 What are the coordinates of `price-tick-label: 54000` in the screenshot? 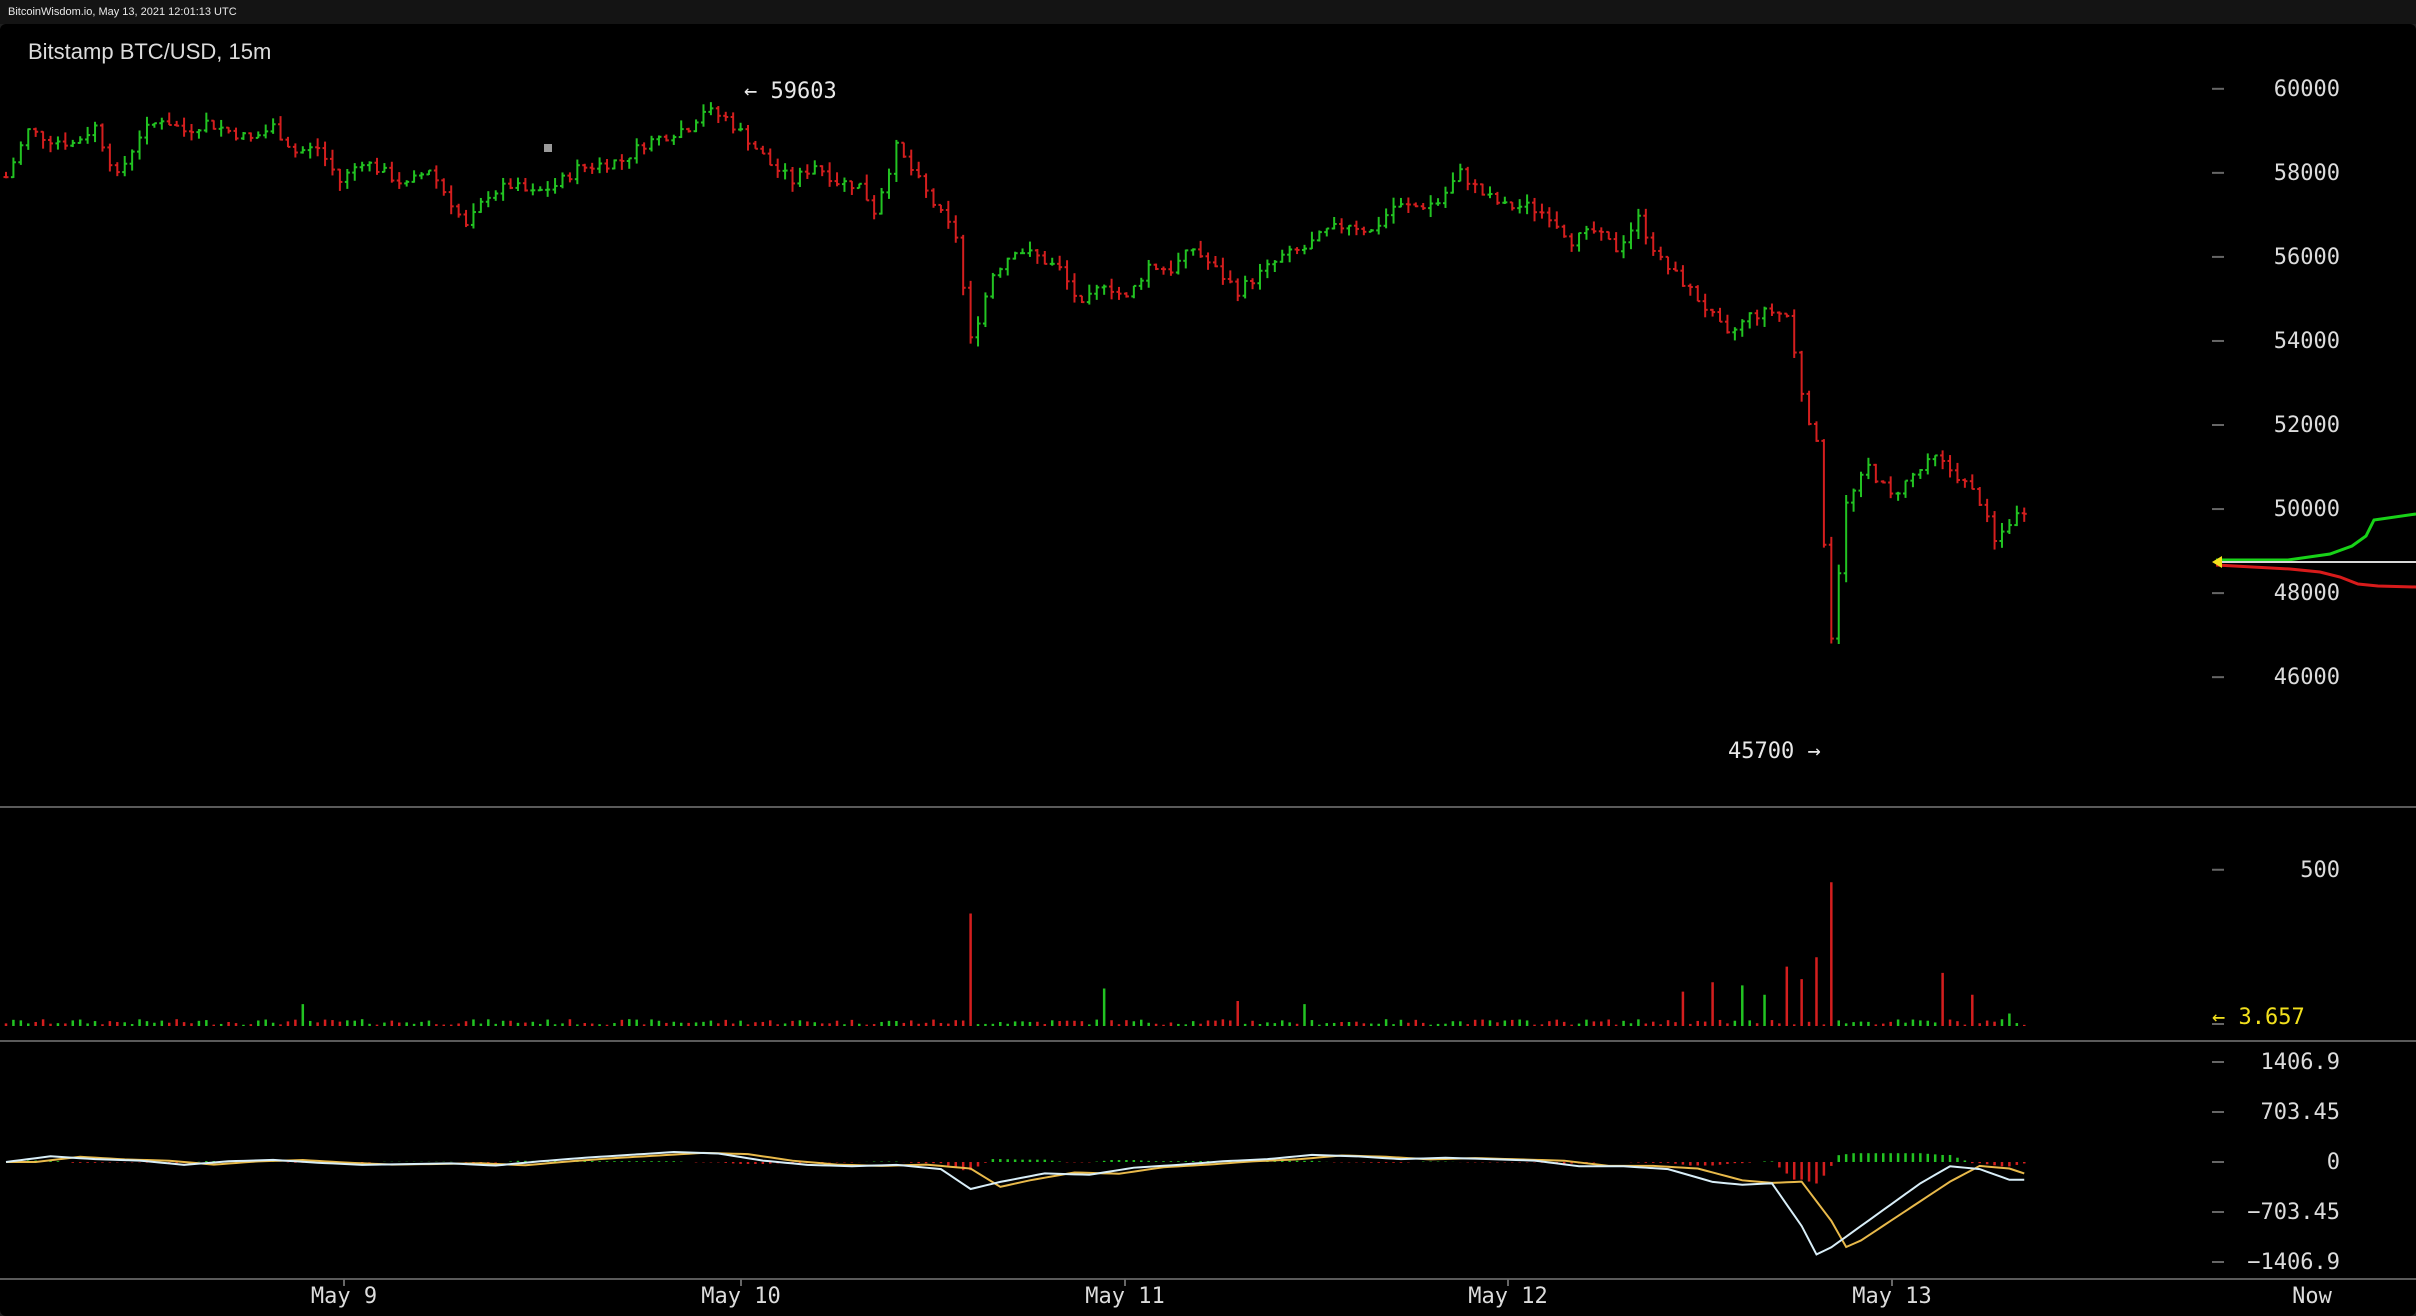 It's located at (2307, 341).